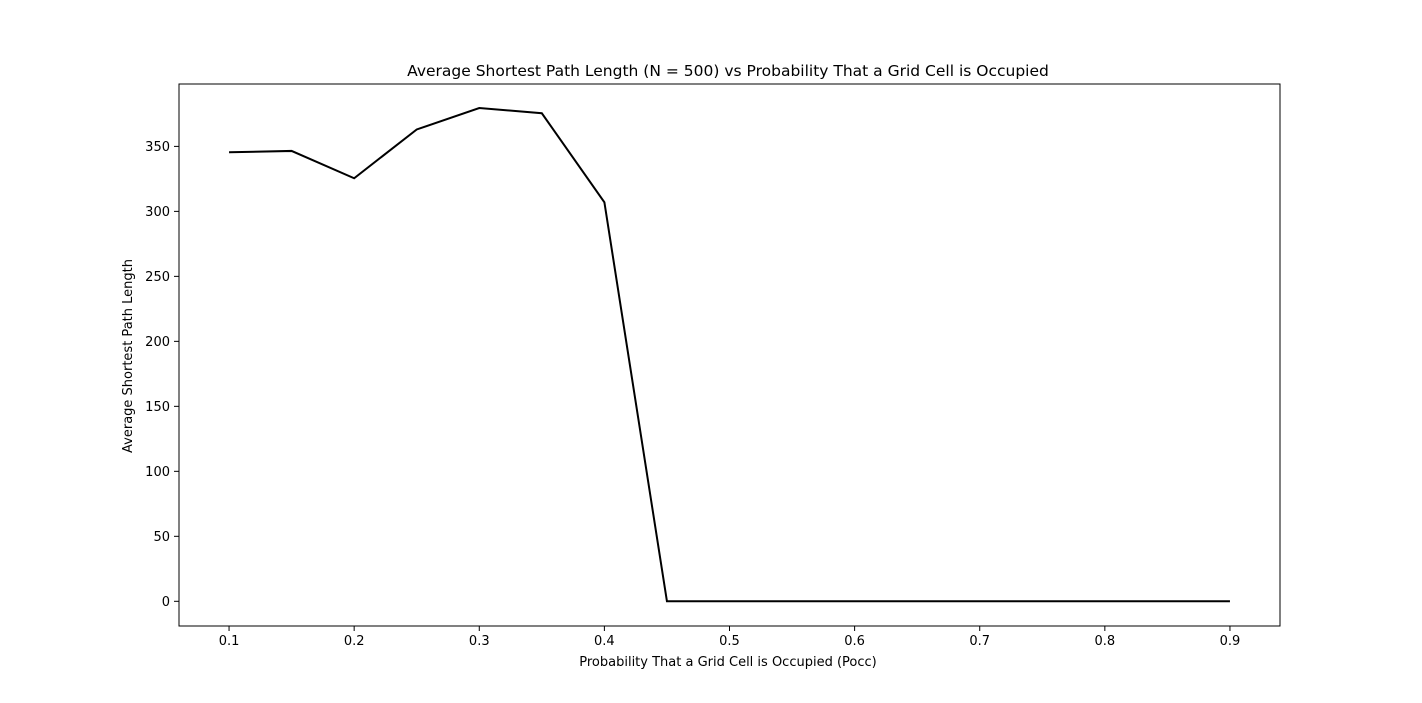  What do you see at coordinates (128, 356) in the screenshot?
I see `y-axis-label: Average Shortest Path Length` at bounding box center [128, 356].